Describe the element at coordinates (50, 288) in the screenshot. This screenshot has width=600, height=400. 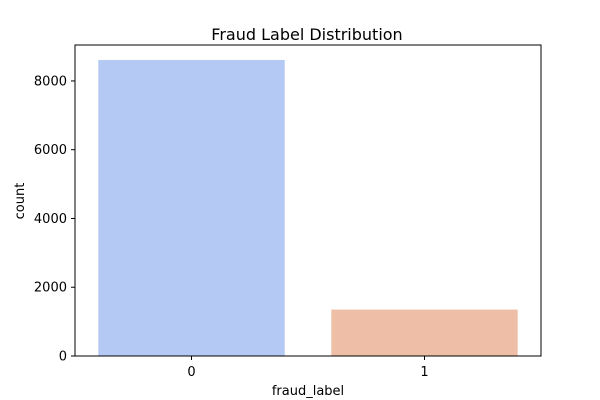
I see `y-tick-label: 2000` at that location.